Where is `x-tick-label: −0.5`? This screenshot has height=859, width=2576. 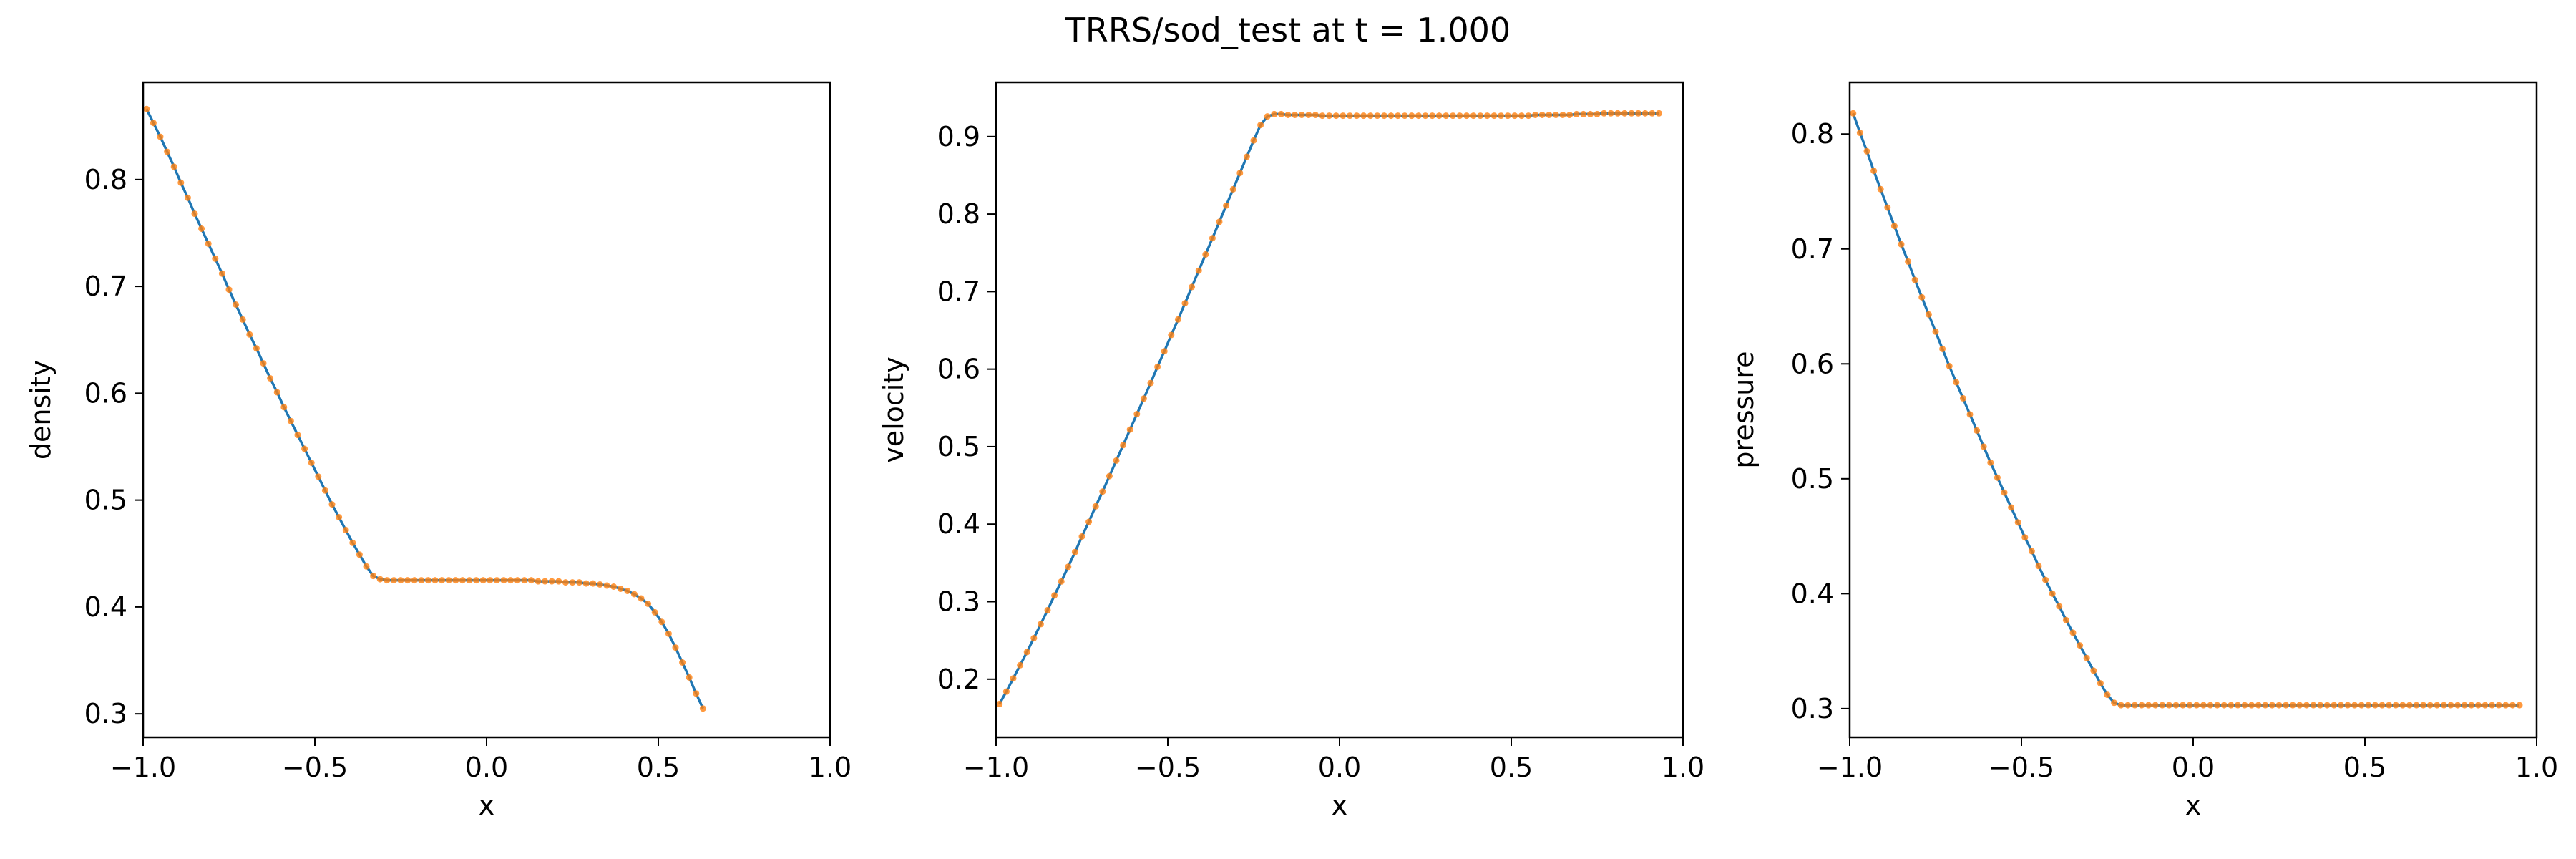 x-tick-label: −0.5 is located at coordinates (315, 767).